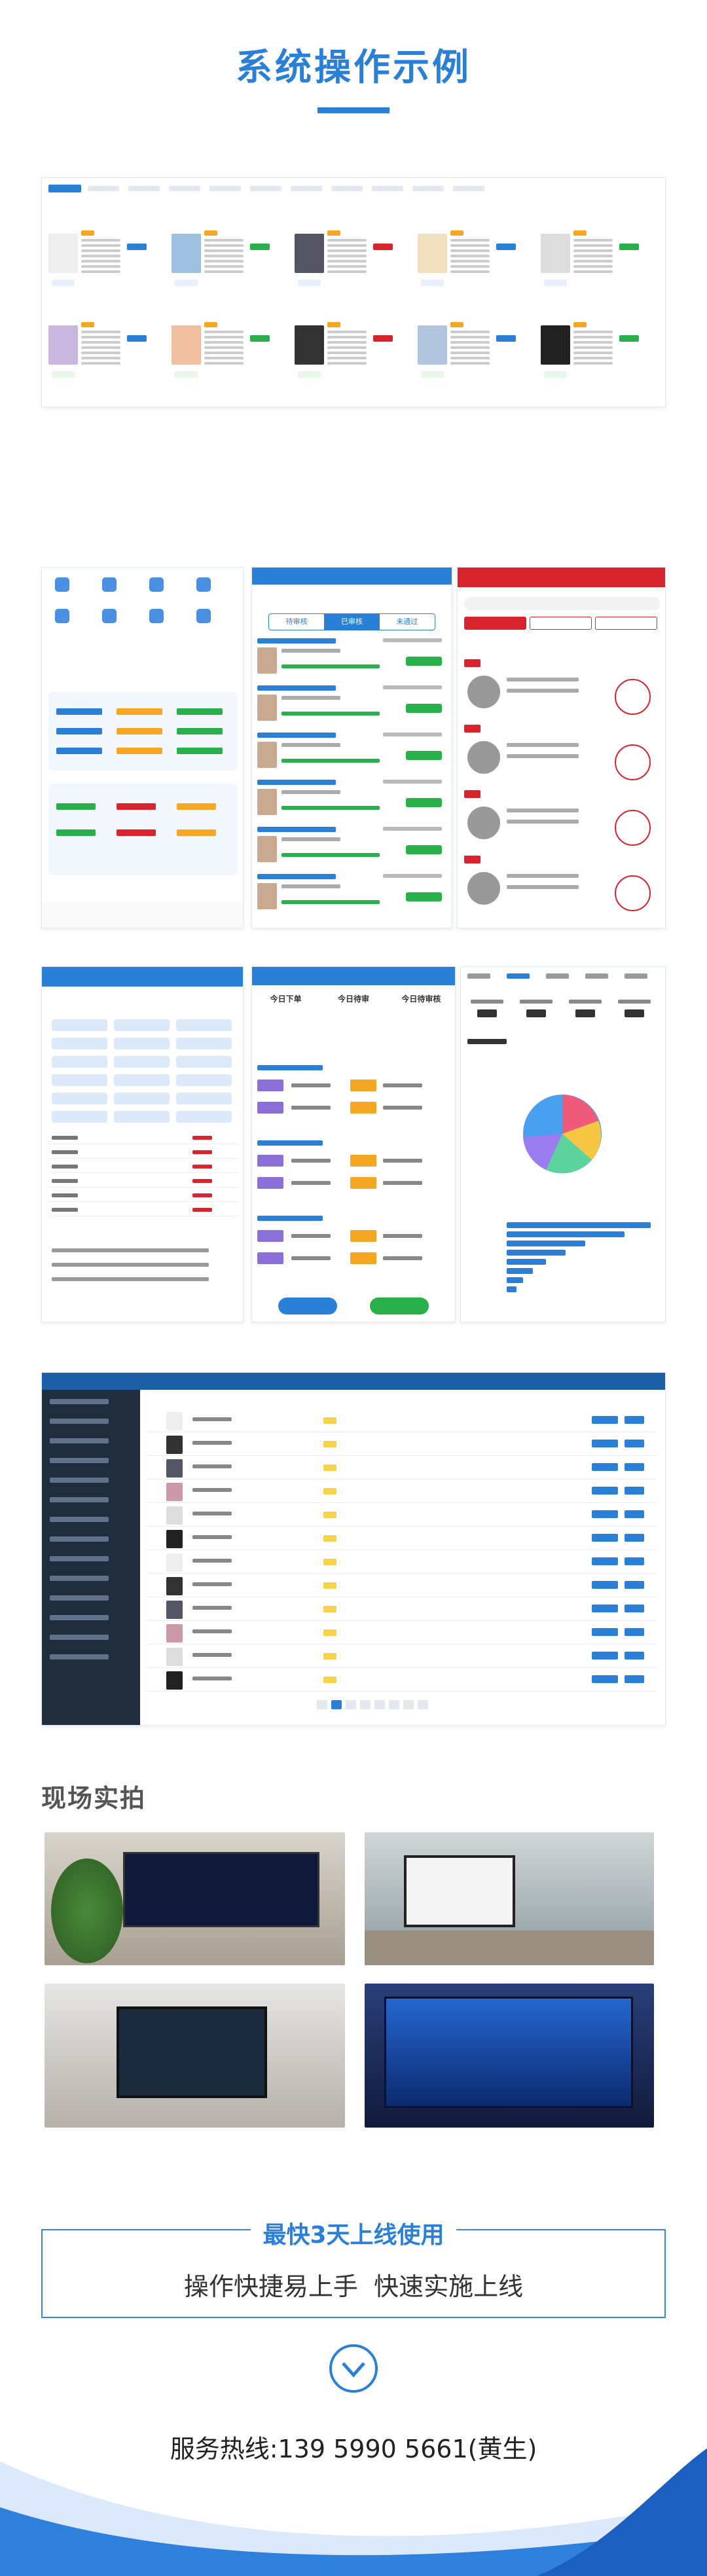 The height and width of the screenshot is (2576, 707). Describe the element at coordinates (561, 747) in the screenshot. I see `mobile-warehouse-screenshot` at that location.